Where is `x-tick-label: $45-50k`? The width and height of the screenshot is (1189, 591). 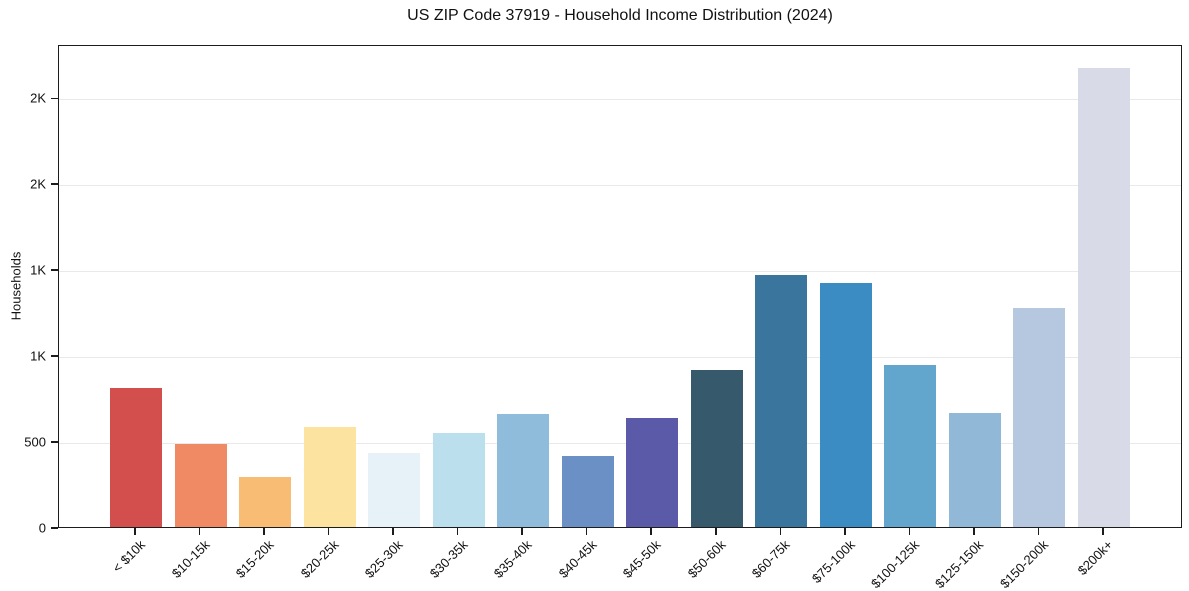
x-tick-label: $45-50k is located at coordinates (642, 559).